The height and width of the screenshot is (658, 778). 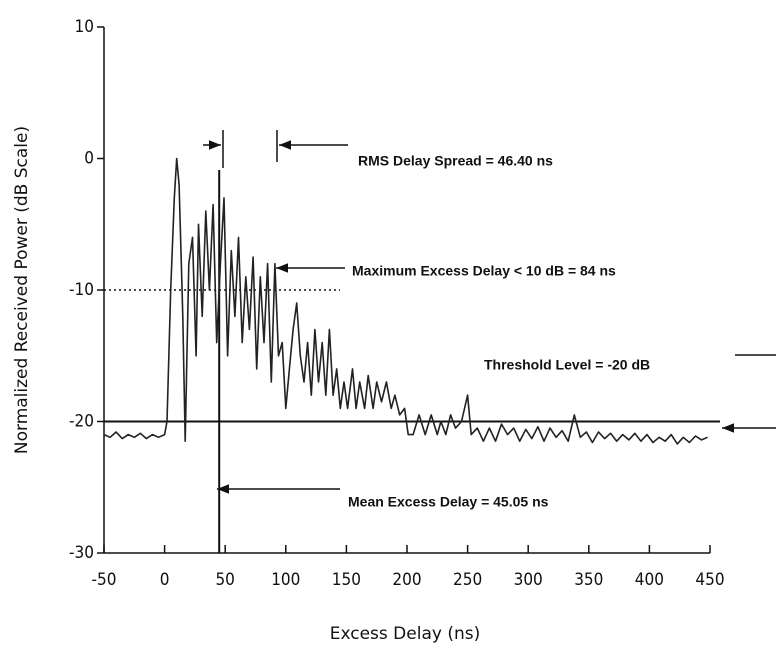 What do you see at coordinates (104, 580) in the screenshot?
I see `x-tick-label: -50` at bounding box center [104, 580].